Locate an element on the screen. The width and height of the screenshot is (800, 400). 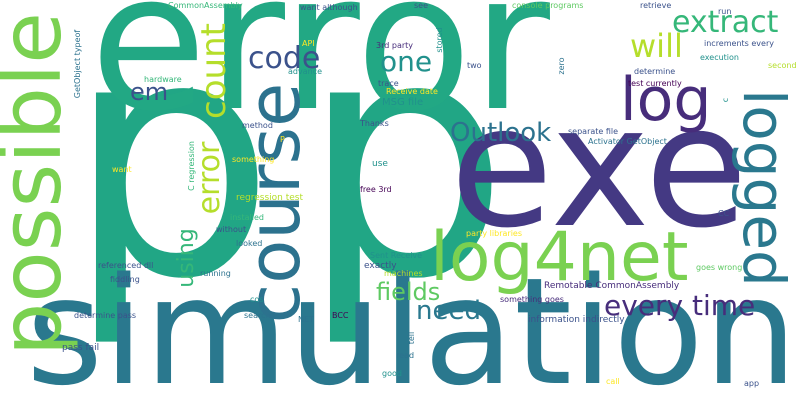
word-call: call is located at coordinates (613, 381).